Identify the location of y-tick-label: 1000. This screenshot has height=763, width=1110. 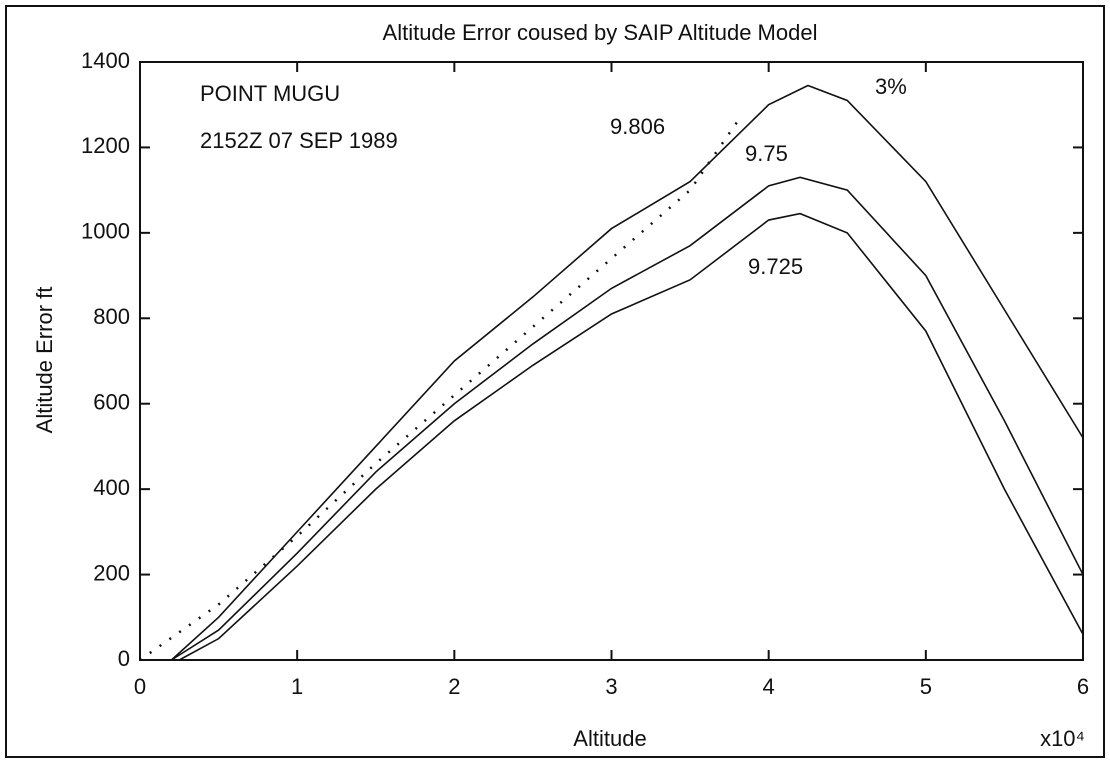
(105, 231).